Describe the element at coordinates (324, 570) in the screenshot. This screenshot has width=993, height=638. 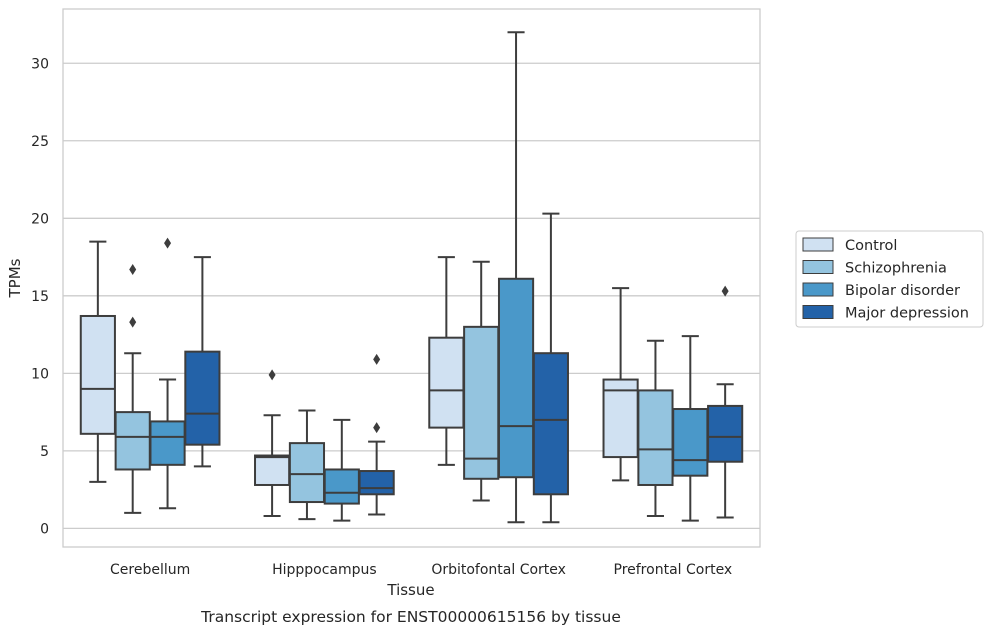
I see `x-tick-label: Hipppocampus` at that location.